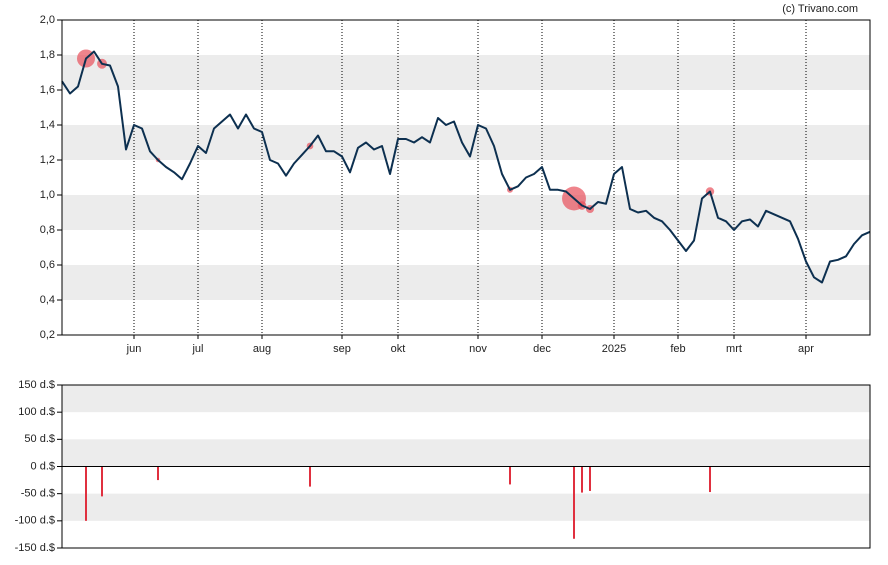 This screenshot has width=888, height=565. I want to click on y-tick-label: -50 d.$, so click(38, 494).